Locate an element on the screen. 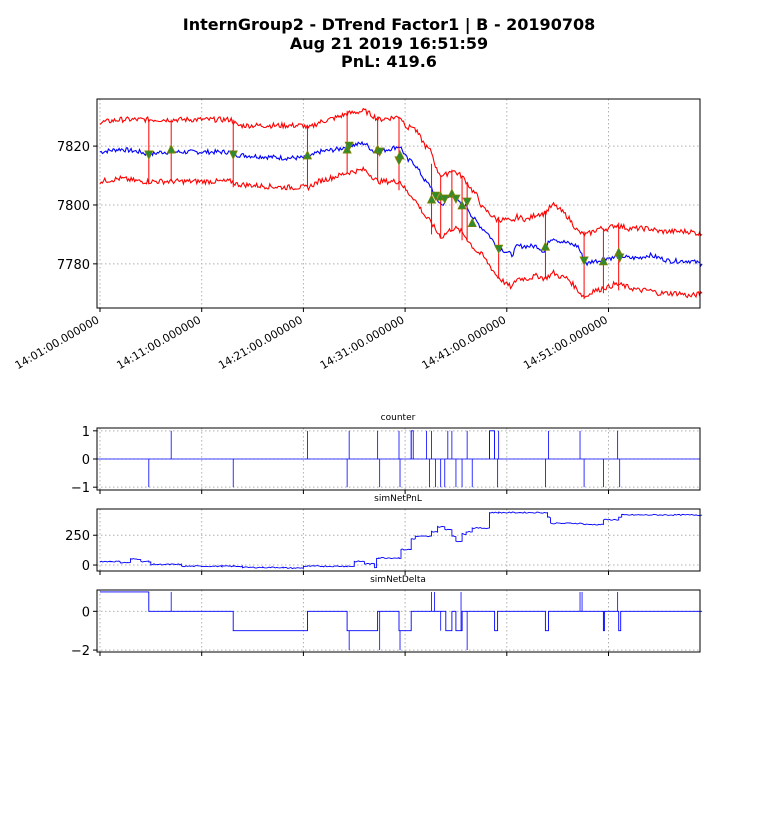 This screenshot has height=824, width=778. series-mid is located at coordinates (401, 204).